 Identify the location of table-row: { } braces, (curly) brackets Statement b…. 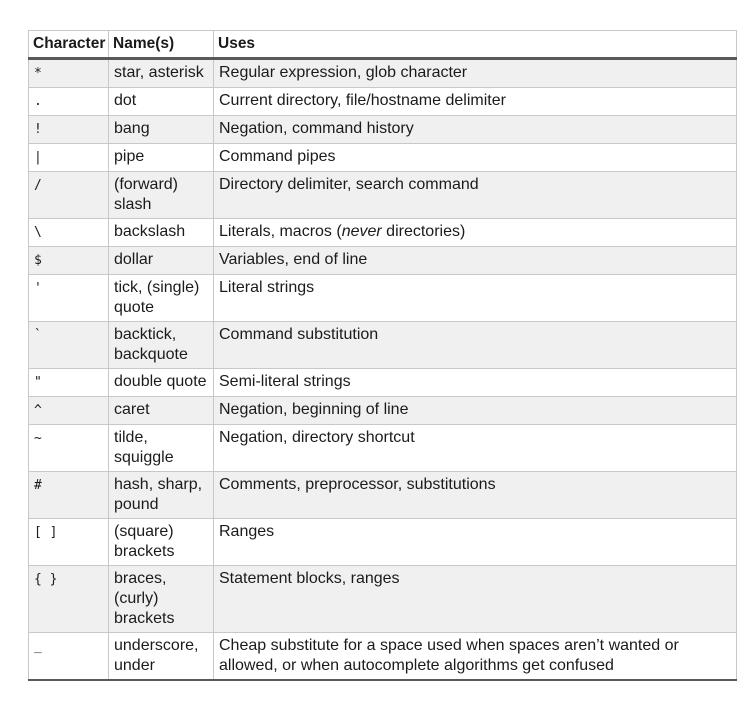
(382, 599).